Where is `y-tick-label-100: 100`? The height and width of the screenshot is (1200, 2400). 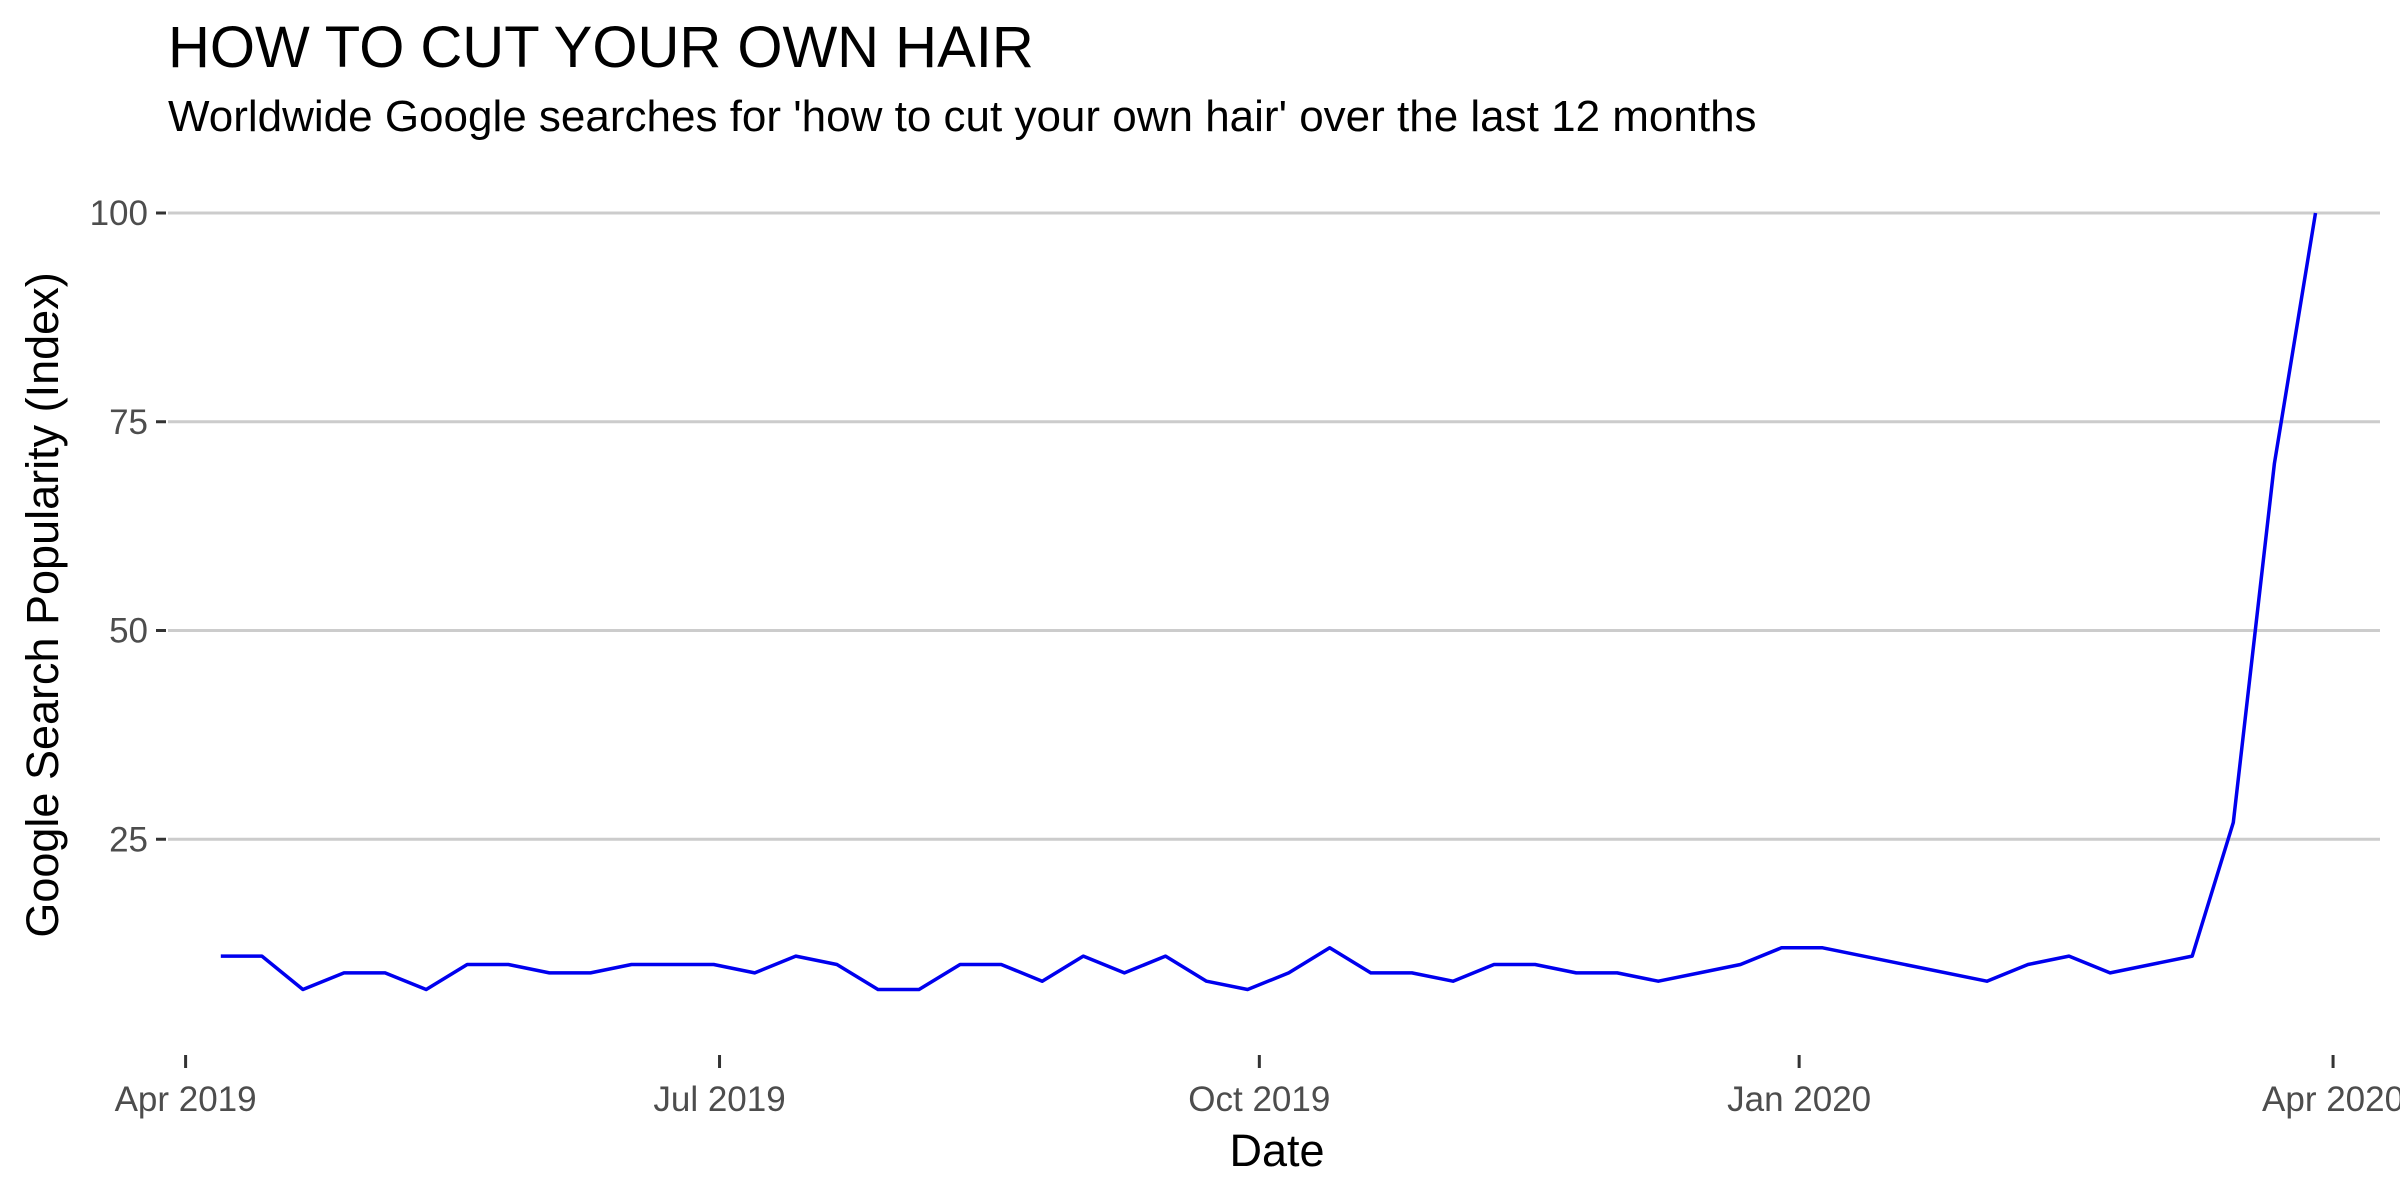
y-tick-label-100: 100 is located at coordinates (119, 213).